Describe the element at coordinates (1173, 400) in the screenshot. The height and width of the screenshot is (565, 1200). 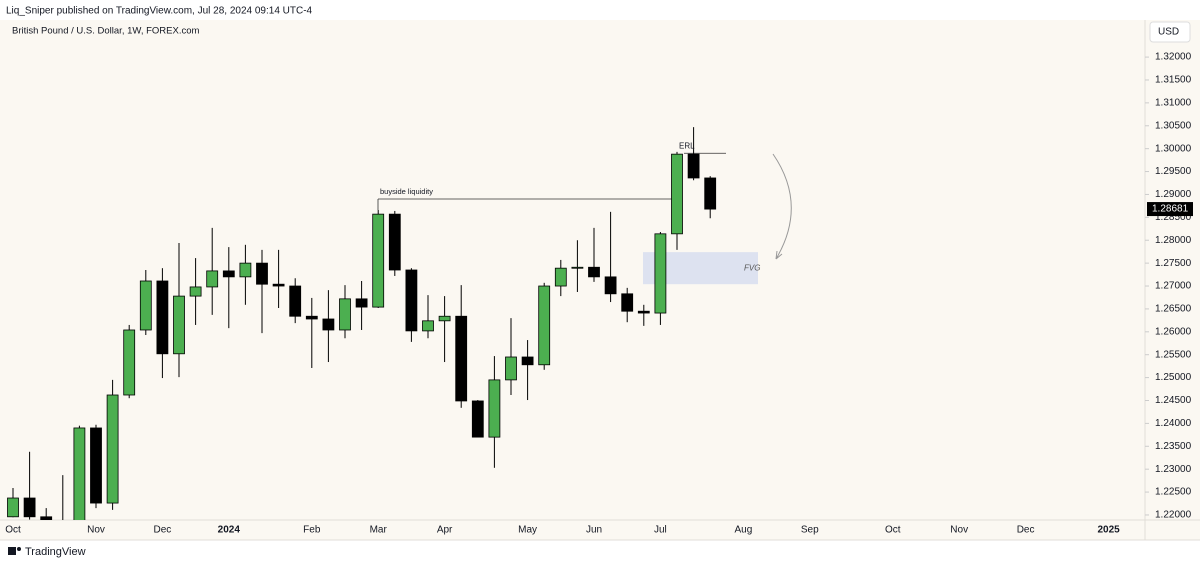
I see `y-tick-label: 1.24500` at that location.